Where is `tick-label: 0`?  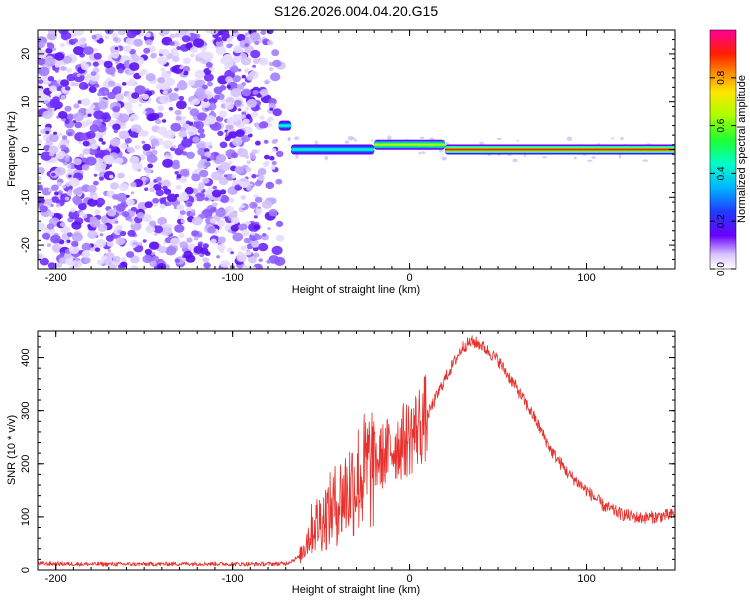 tick-label: 0 is located at coordinates (410, 278).